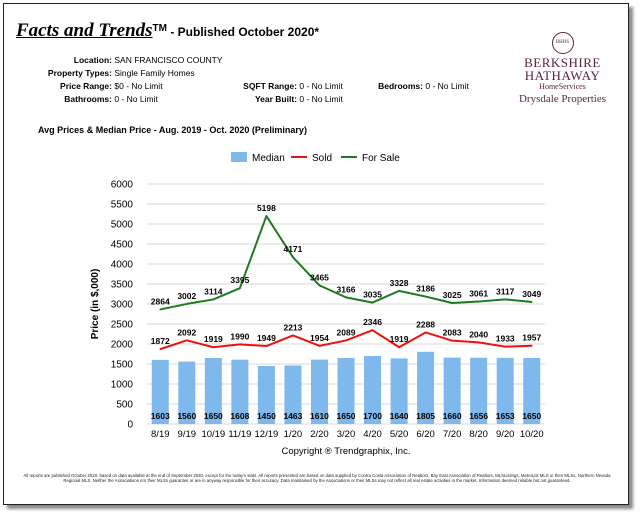 The image size is (640, 514). Describe the element at coordinates (239, 416) in the screenshot. I see `median-value-label: 1608` at that location.